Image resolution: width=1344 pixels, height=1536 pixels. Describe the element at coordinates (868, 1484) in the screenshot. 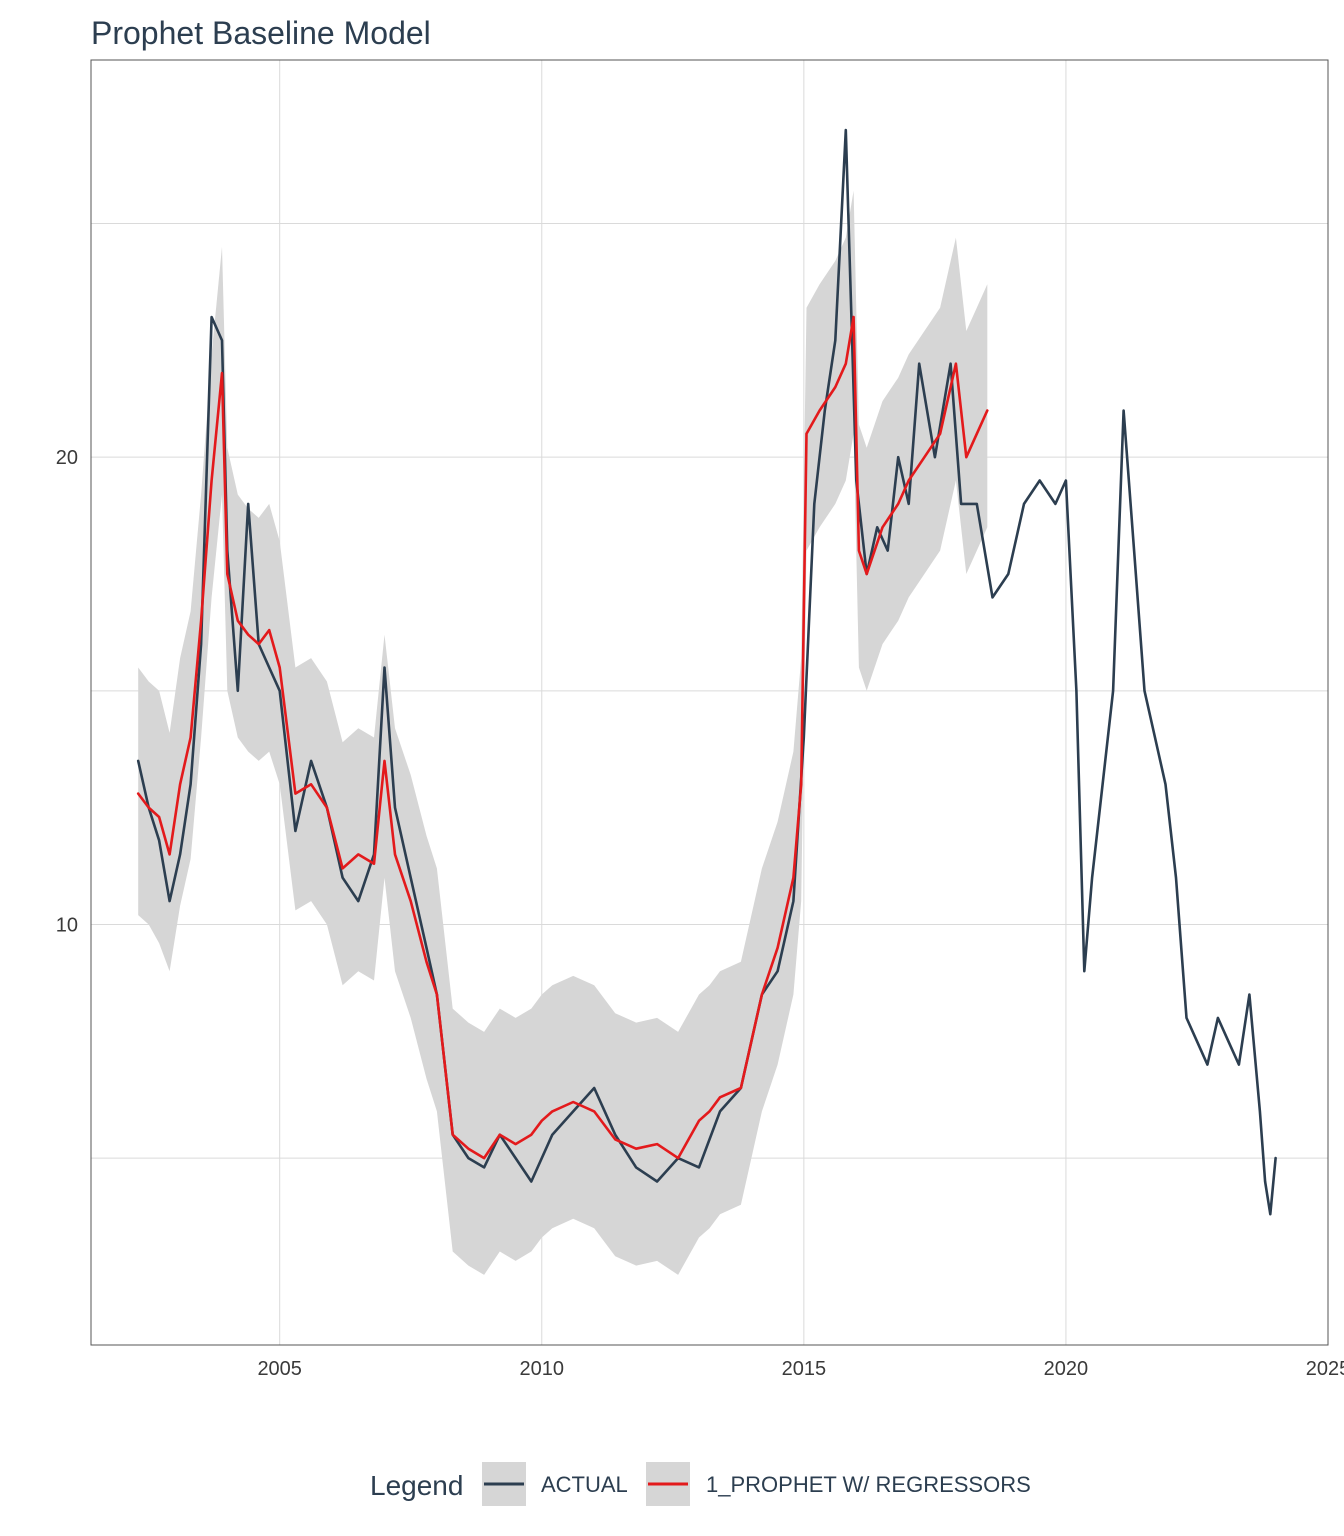

I see `legend-label-forecast: 1_PROPHET W/ REGRESSORS` at that location.